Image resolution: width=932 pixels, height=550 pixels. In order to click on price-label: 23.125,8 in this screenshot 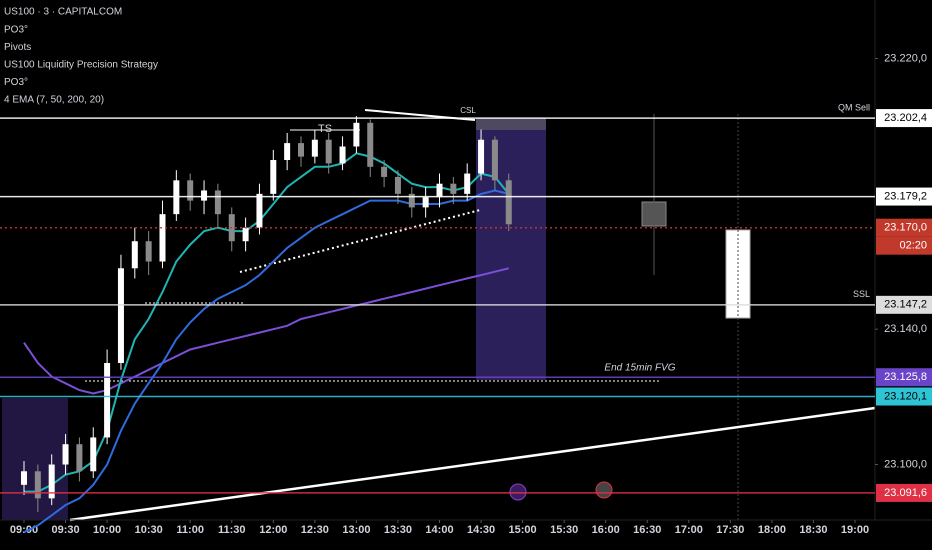, I will do `click(905, 377)`.